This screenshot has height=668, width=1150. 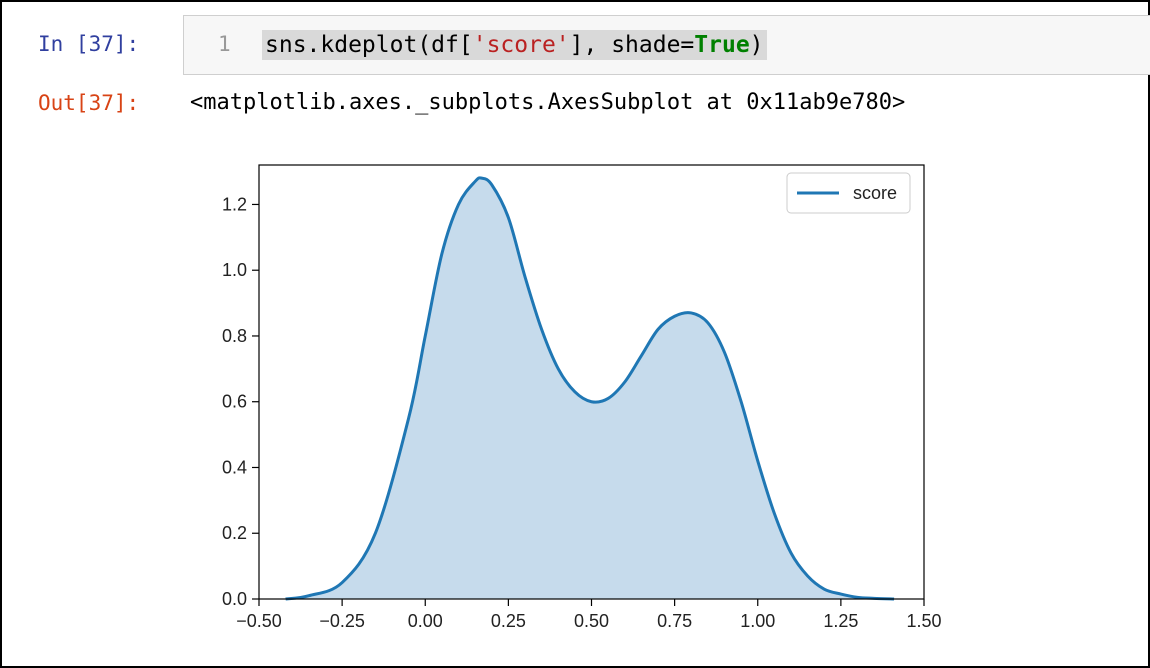 What do you see at coordinates (89, 103) in the screenshot?
I see `output-prompt: Out[37]:` at bounding box center [89, 103].